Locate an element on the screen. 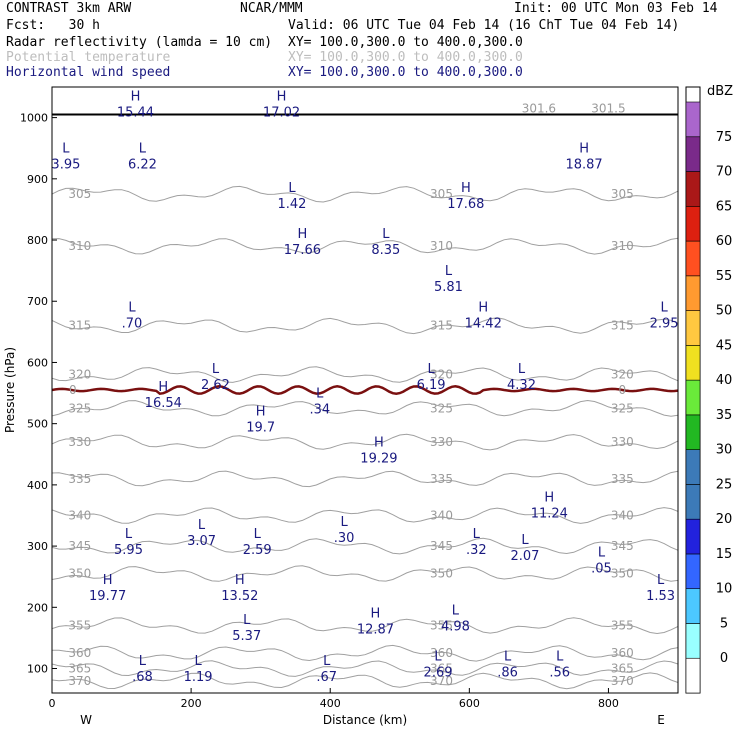 The height and width of the screenshot is (740, 740). wind-extremum-value: 17.02 is located at coordinates (281, 112).